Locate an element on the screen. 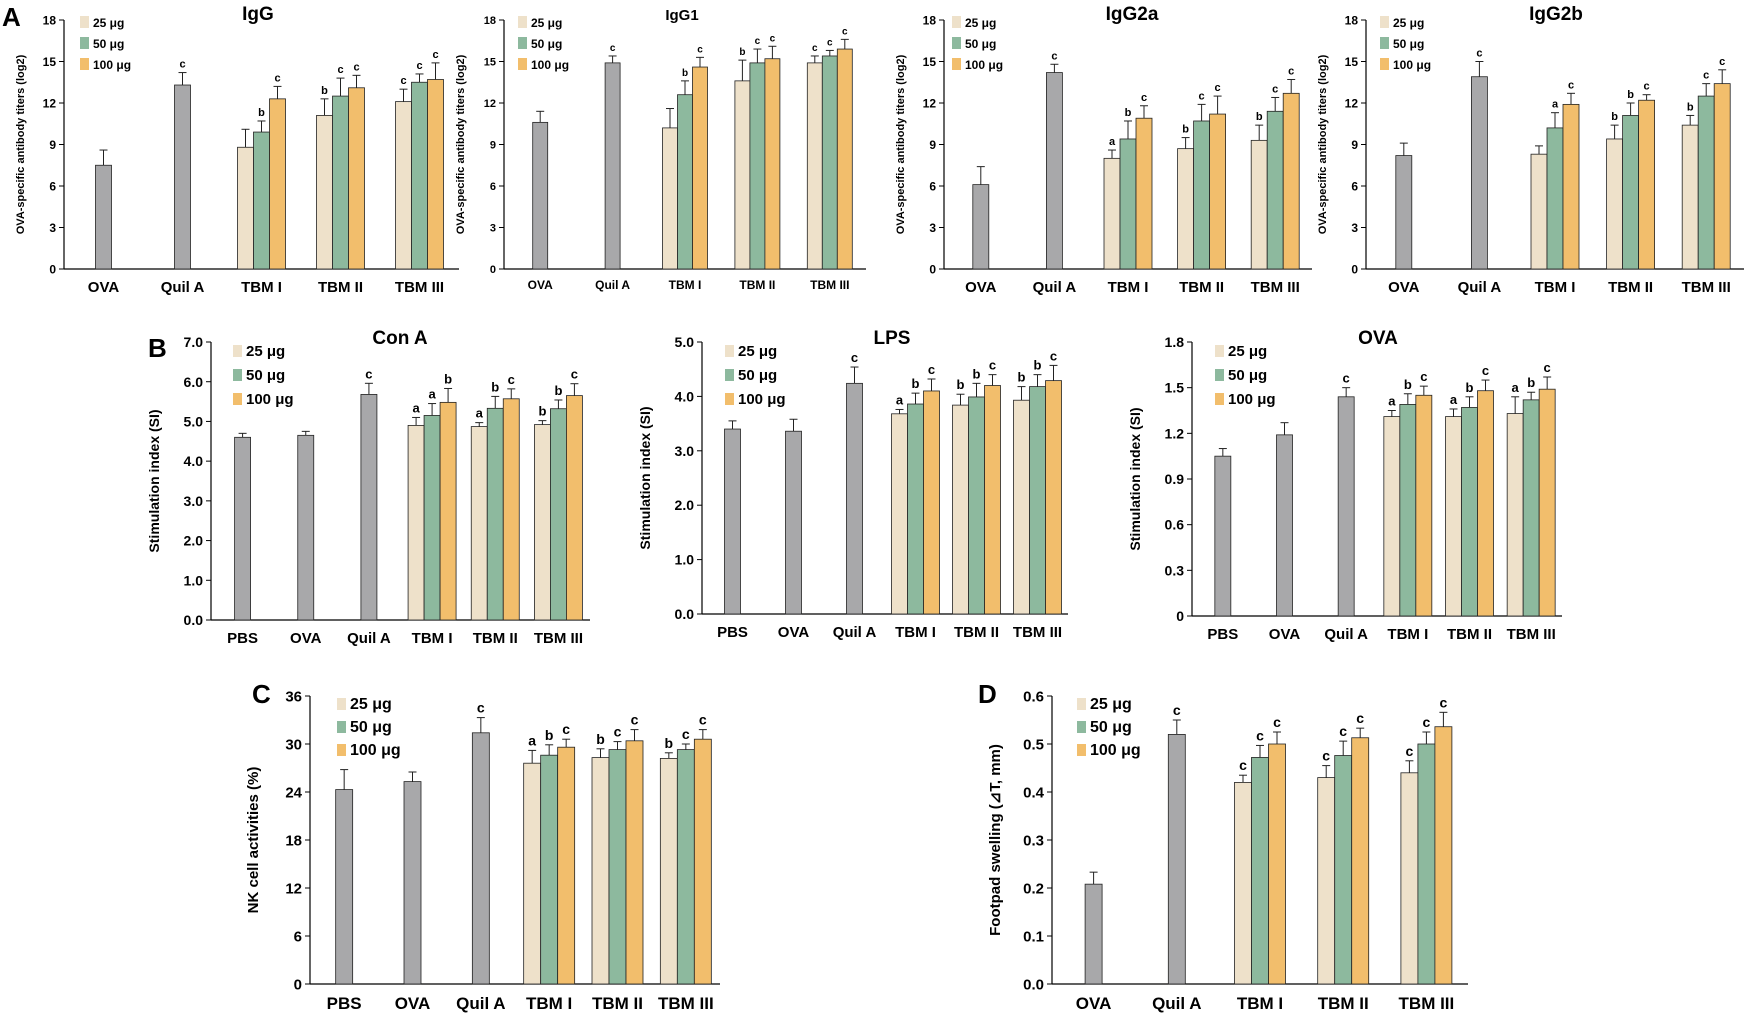  significance-label: a is located at coordinates (432, 394).